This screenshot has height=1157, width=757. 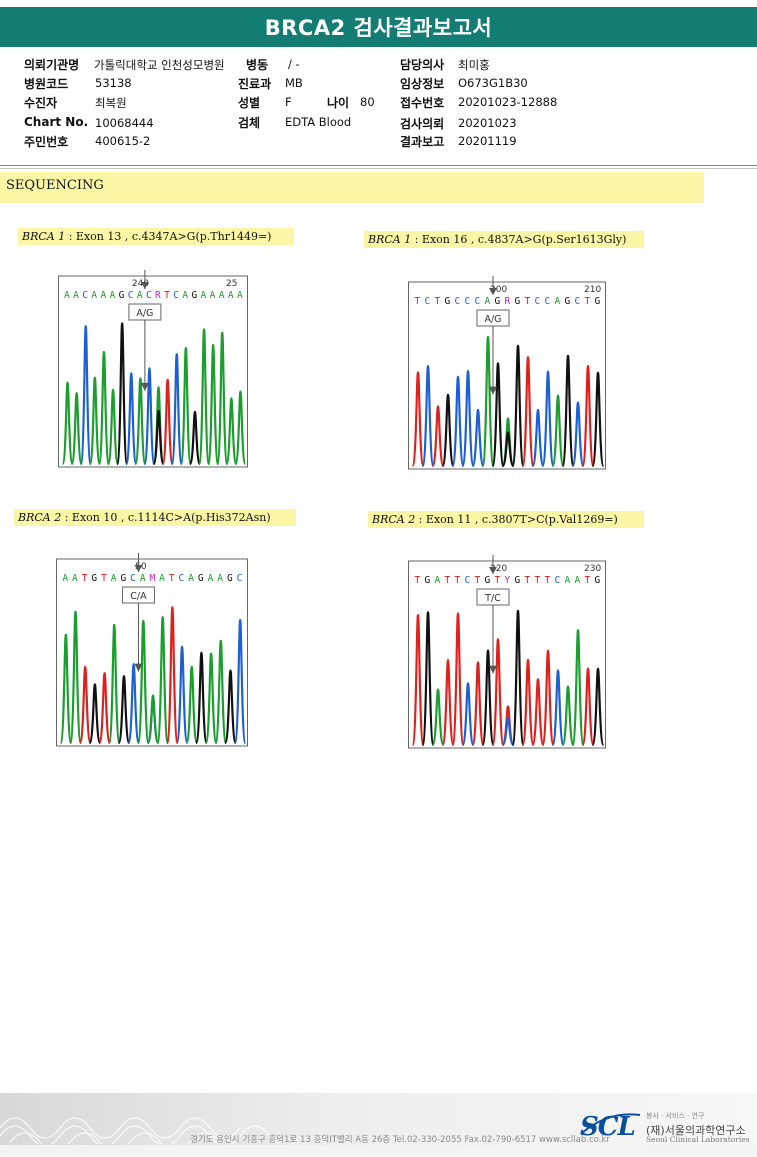 I want to click on wave-pattern, so click(x=150, y=1130).